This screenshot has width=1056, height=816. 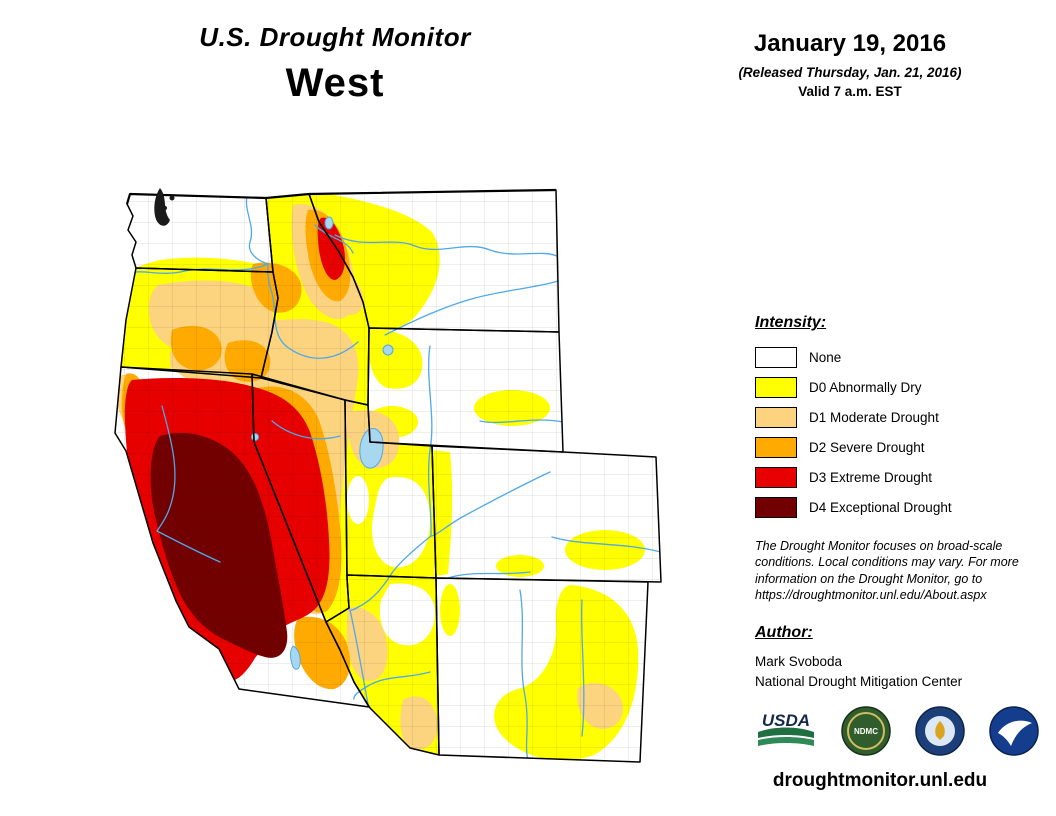 What do you see at coordinates (867, 447) in the screenshot?
I see `legend-label: D2 Severe Drought` at bounding box center [867, 447].